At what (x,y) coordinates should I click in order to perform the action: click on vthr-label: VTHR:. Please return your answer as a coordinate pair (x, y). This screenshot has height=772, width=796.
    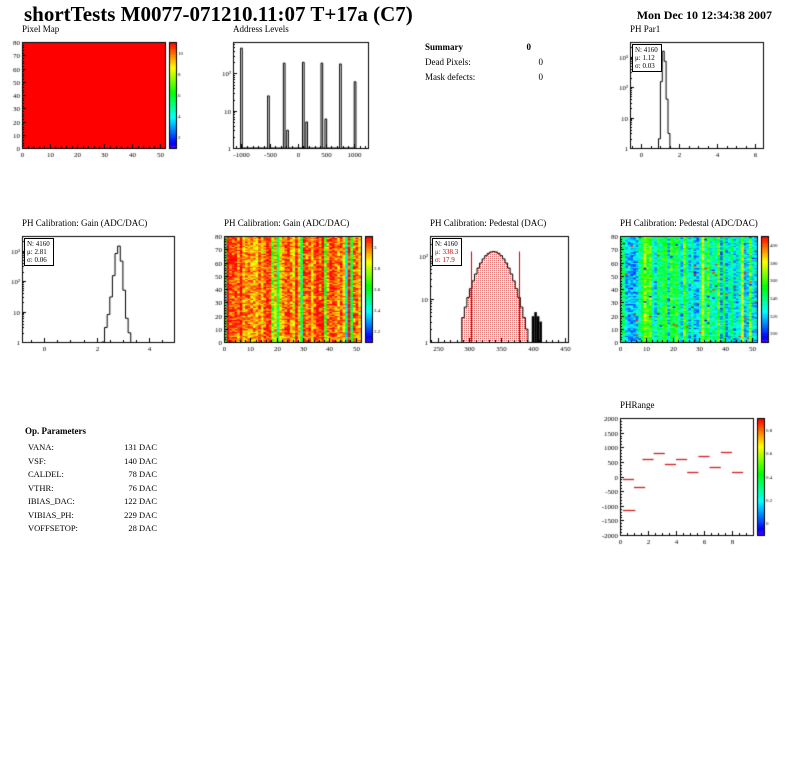
    Looking at the image, I should click on (41, 487).